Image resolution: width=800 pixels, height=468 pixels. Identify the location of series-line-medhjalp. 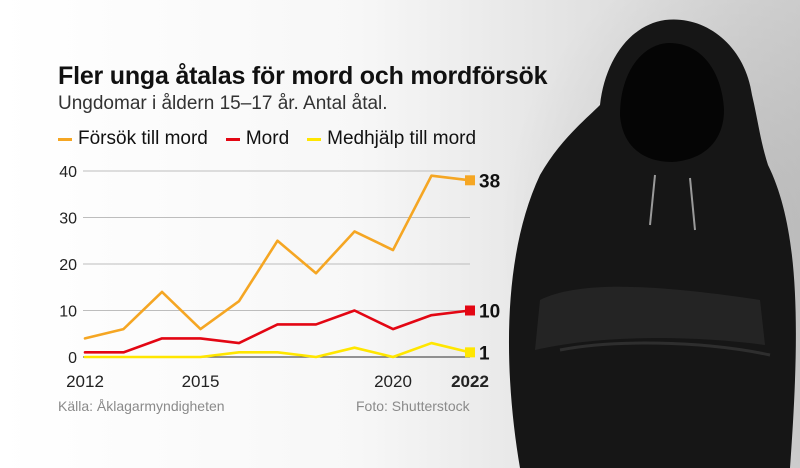
(277, 350).